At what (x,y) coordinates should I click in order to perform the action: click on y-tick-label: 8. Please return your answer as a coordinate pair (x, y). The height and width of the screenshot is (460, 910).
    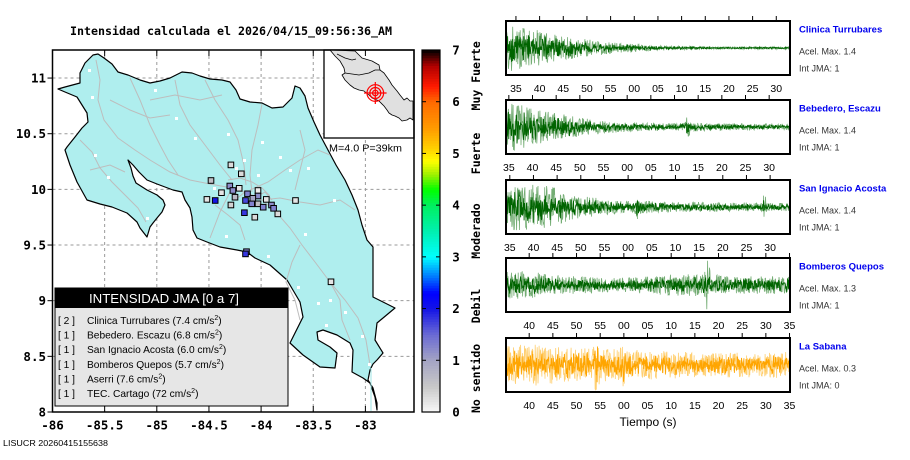
    Looking at the image, I should click on (42, 412).